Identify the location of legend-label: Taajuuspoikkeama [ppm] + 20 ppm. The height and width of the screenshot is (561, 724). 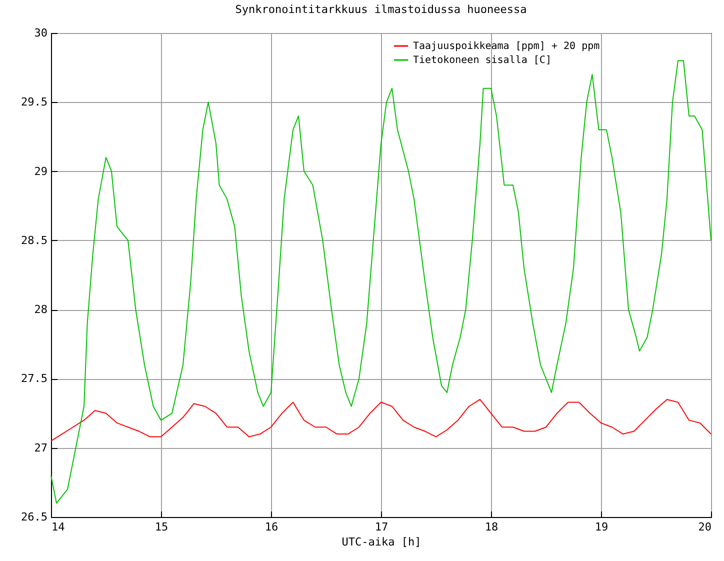
(506, 46).